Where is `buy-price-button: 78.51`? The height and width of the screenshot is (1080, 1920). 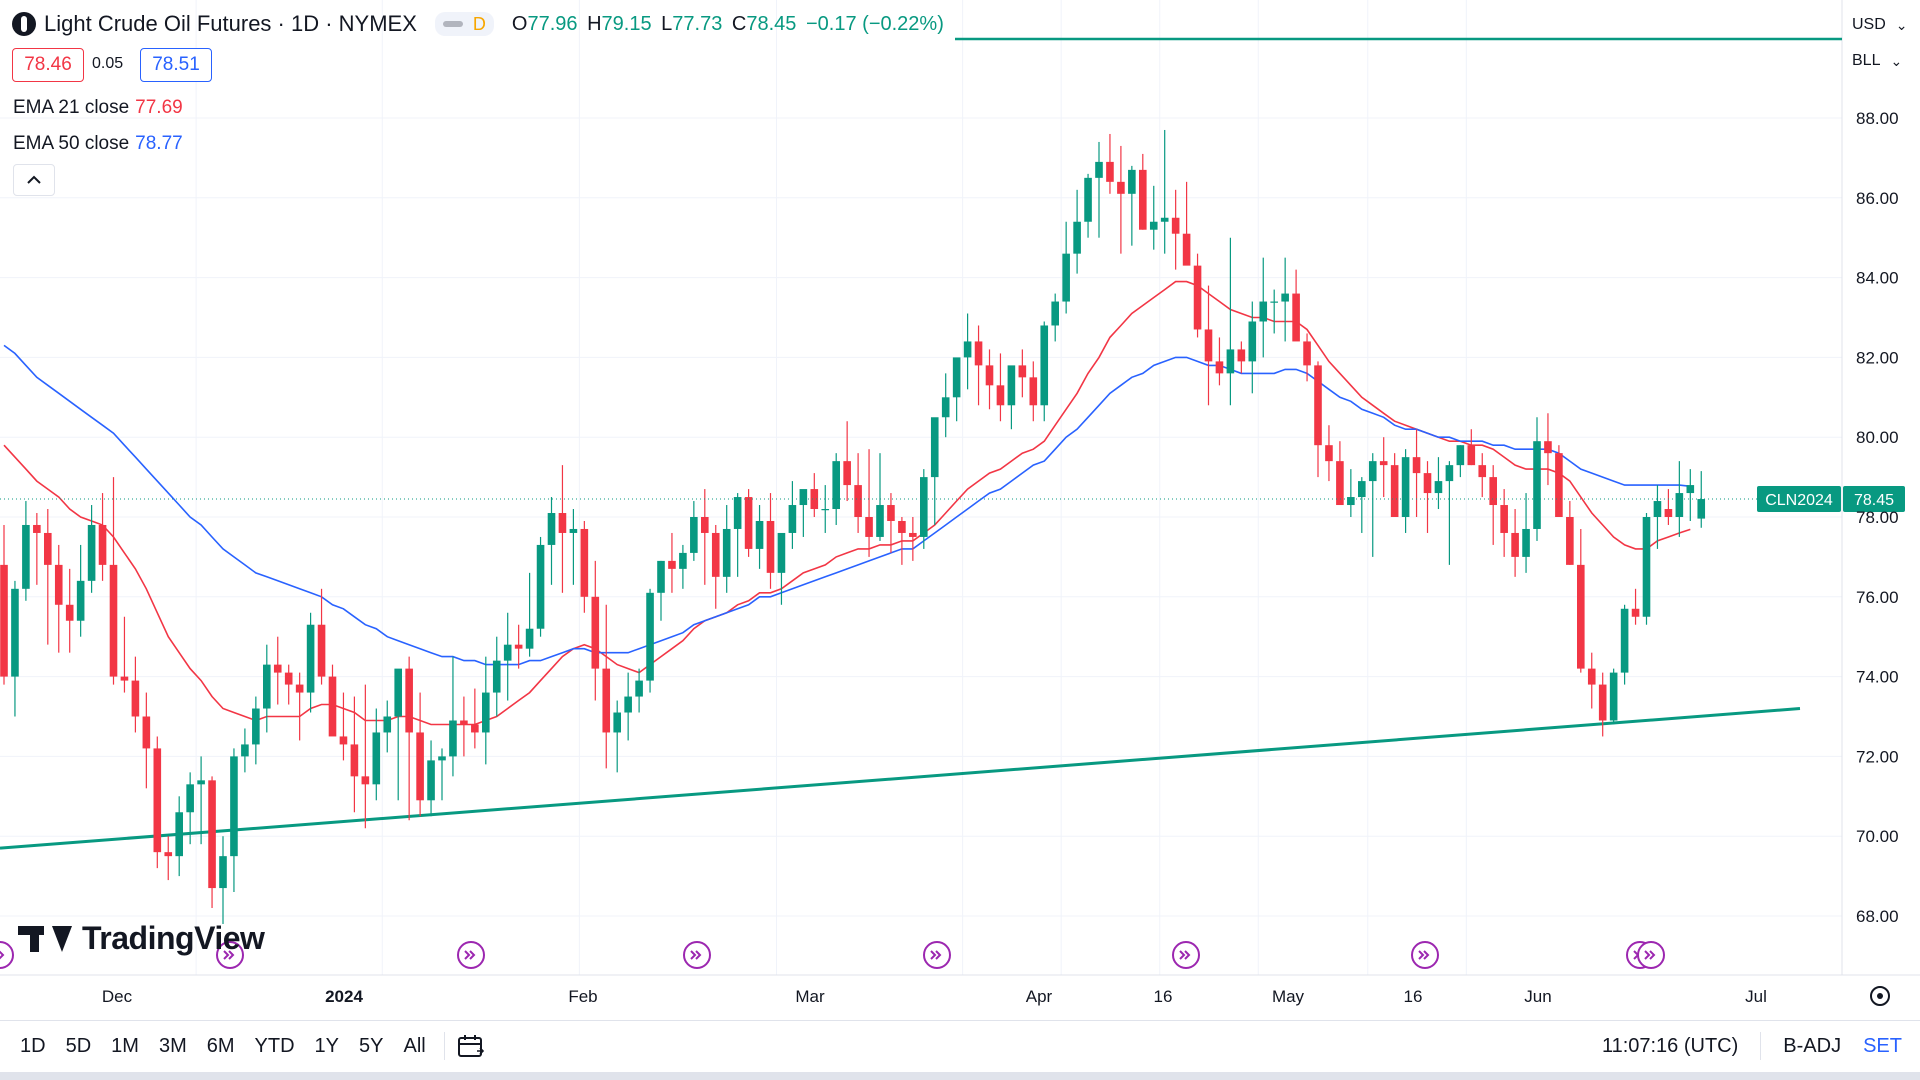
buy-price-button: 78.51 is located at coordinates (176, 65).